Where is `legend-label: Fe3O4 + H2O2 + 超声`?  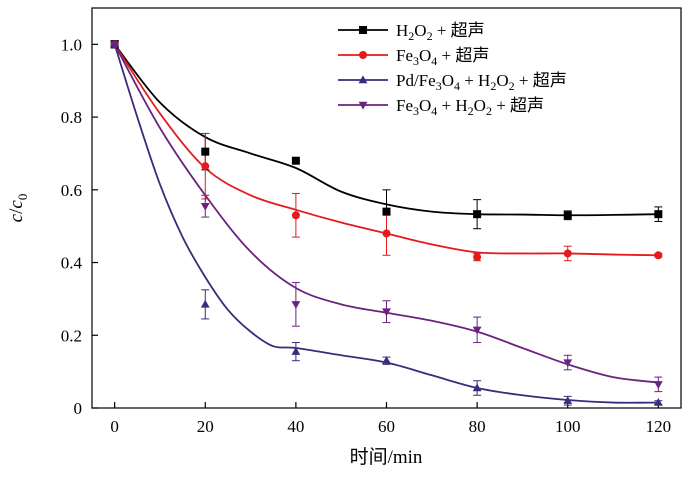
legend-label: Fe3O4 + H2O2 + 超声 is located at coordinates (470, 107).